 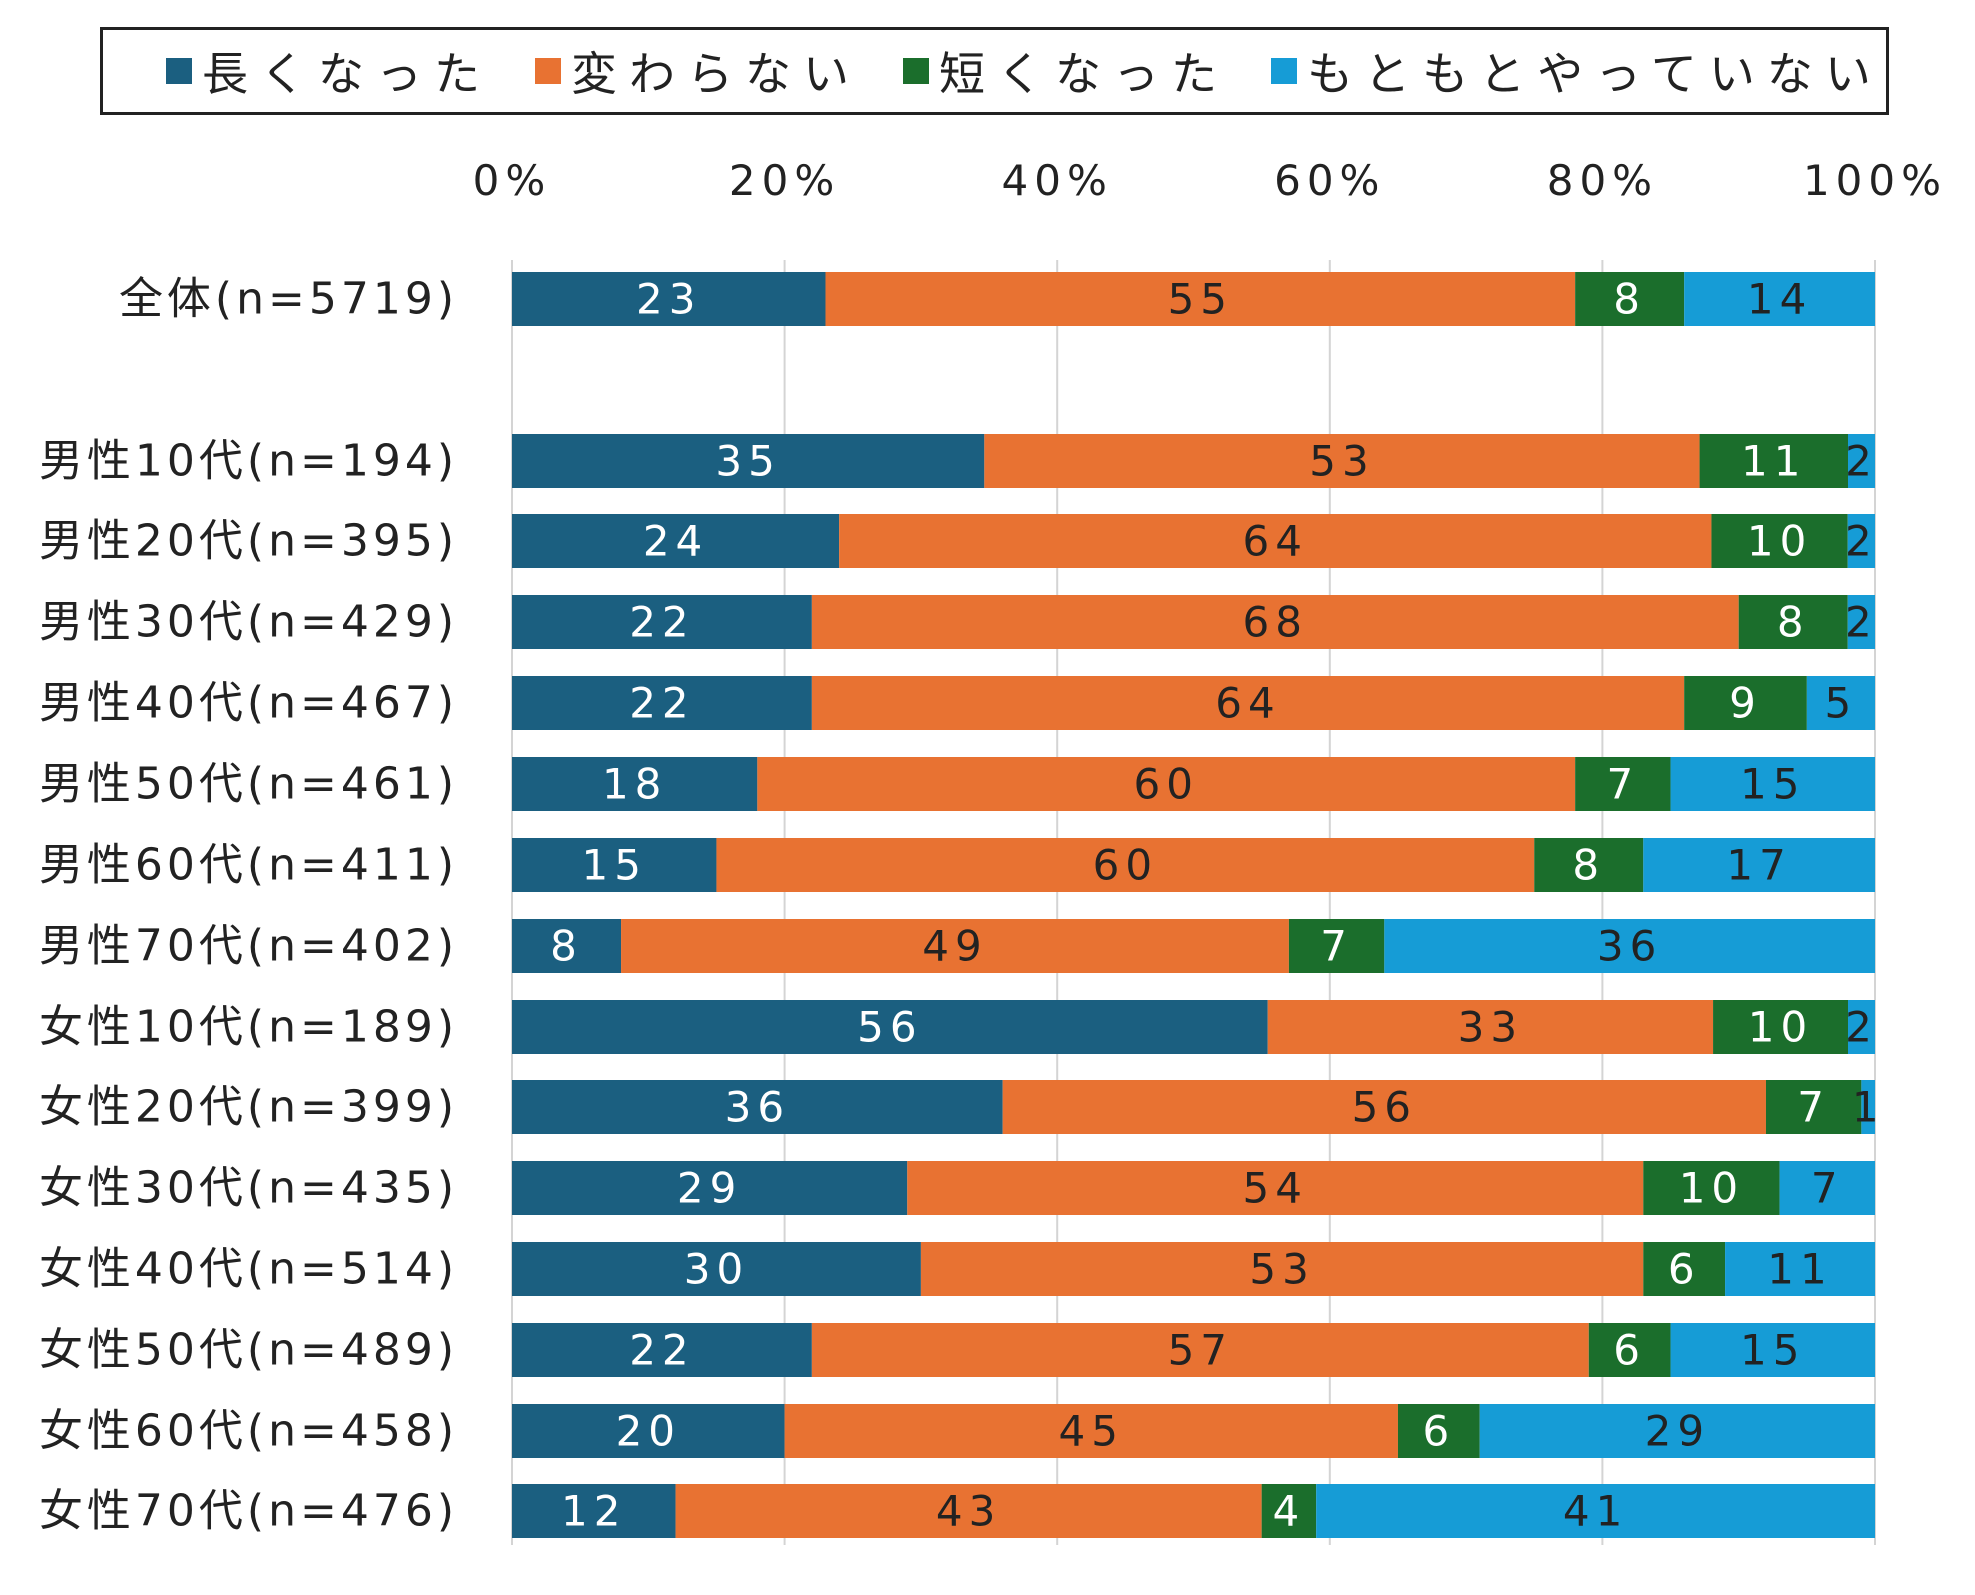 I want to click on legend-item-shorter: 短くなった, so click(x=1066, y=71).